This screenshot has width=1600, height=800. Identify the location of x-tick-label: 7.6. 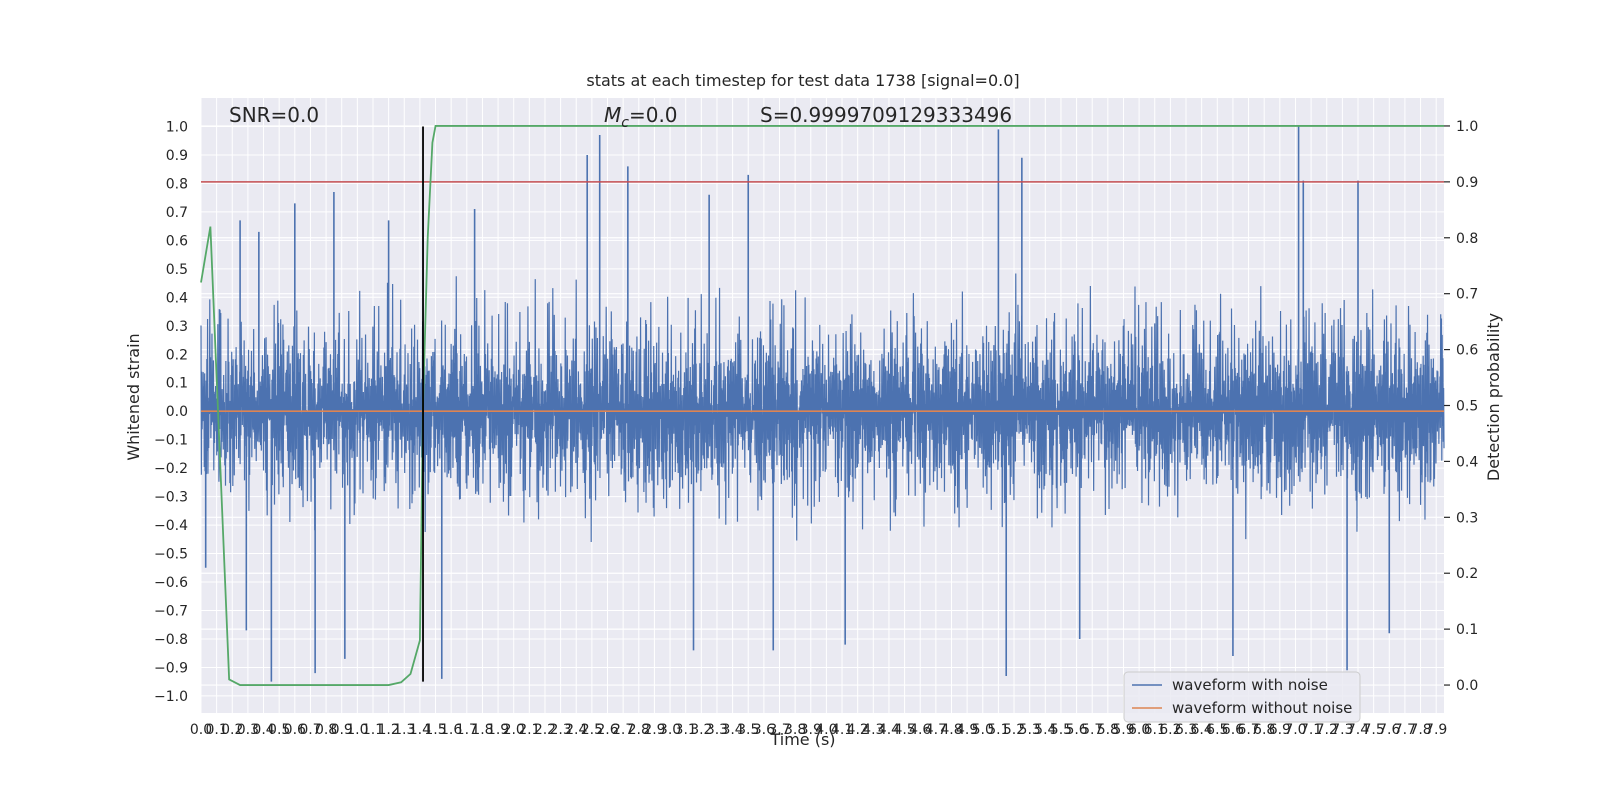
(1389, 730).